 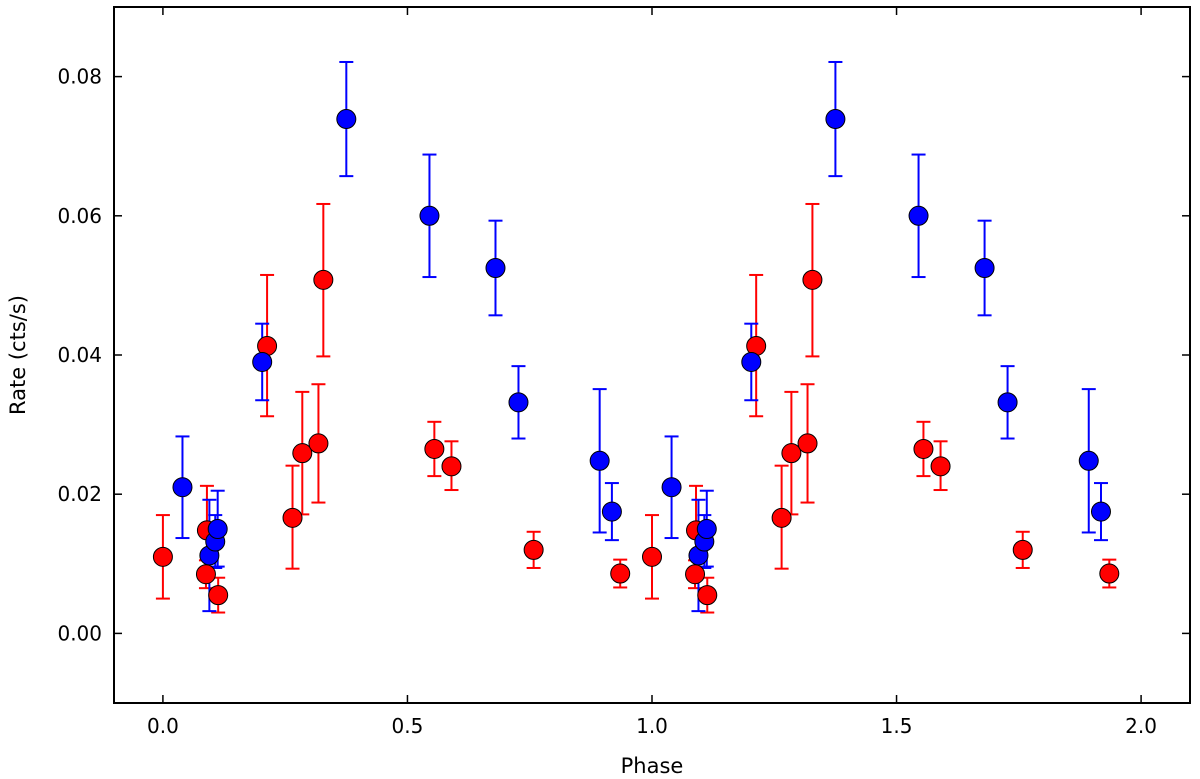 What do you see at coordinates (79, 216) in the screenshot?
I see `y-tick-label: 0.06` at bounding box center [79, 216].